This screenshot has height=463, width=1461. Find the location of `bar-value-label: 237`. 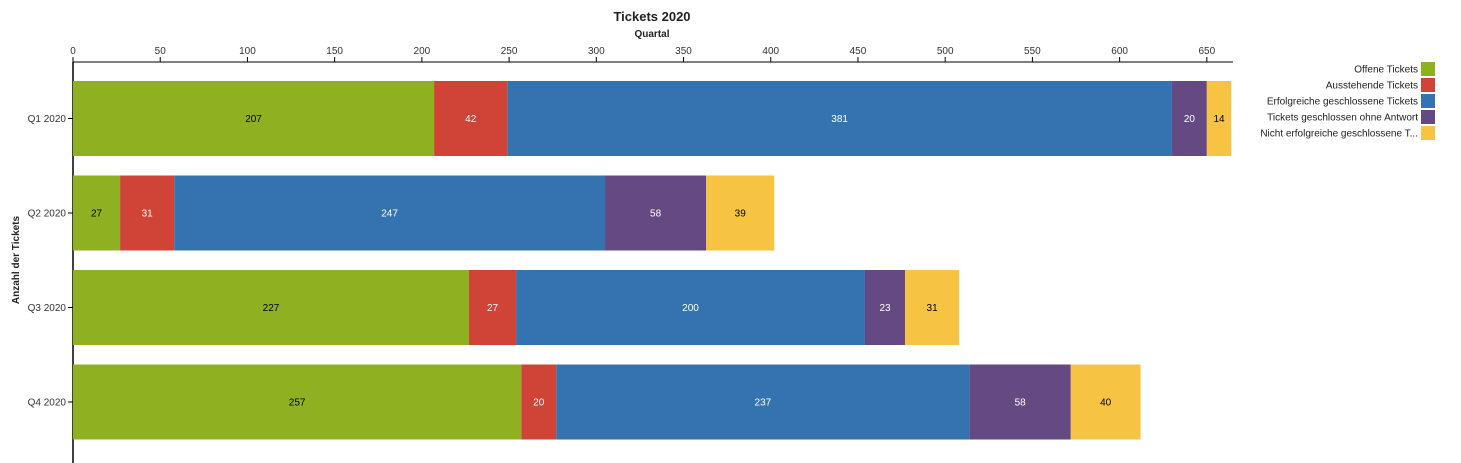

bar-value-label: 237 is located at coordinates (763, 403).